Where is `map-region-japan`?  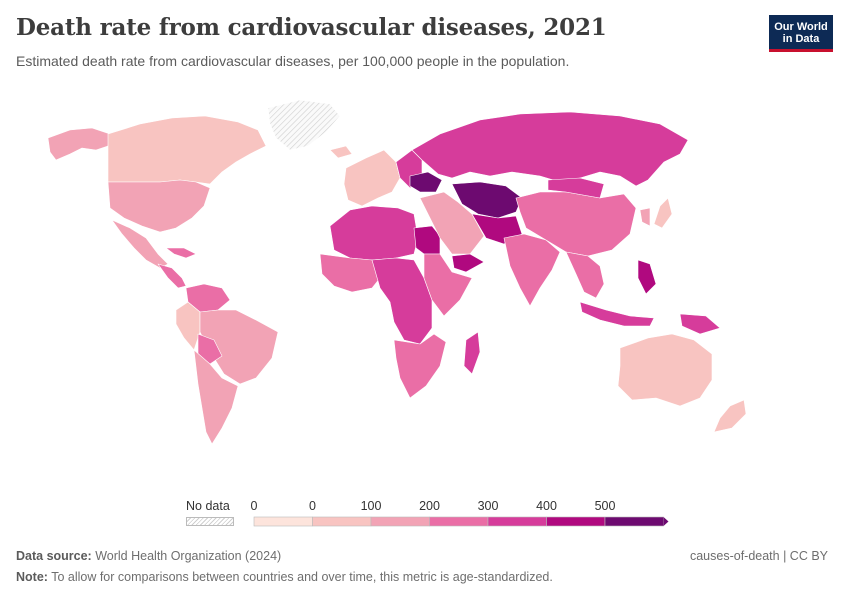
map-region-japan is located at coordinates (663, 213).